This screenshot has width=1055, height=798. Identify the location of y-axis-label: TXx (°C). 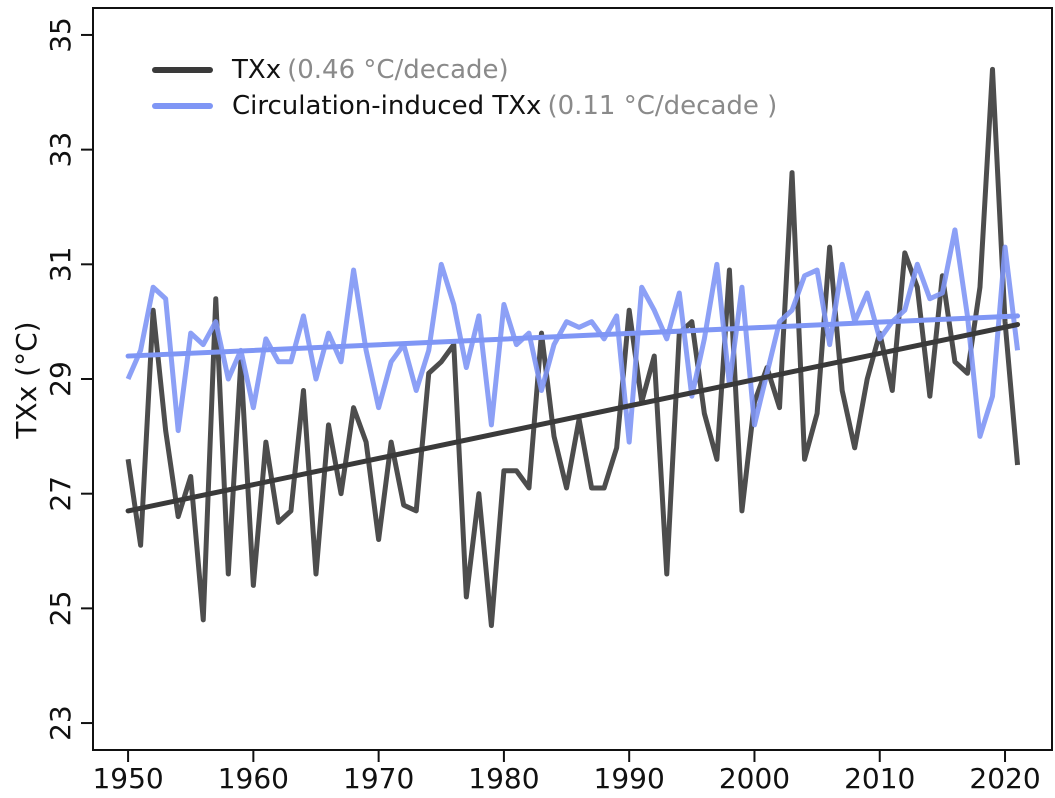
(26, 380).